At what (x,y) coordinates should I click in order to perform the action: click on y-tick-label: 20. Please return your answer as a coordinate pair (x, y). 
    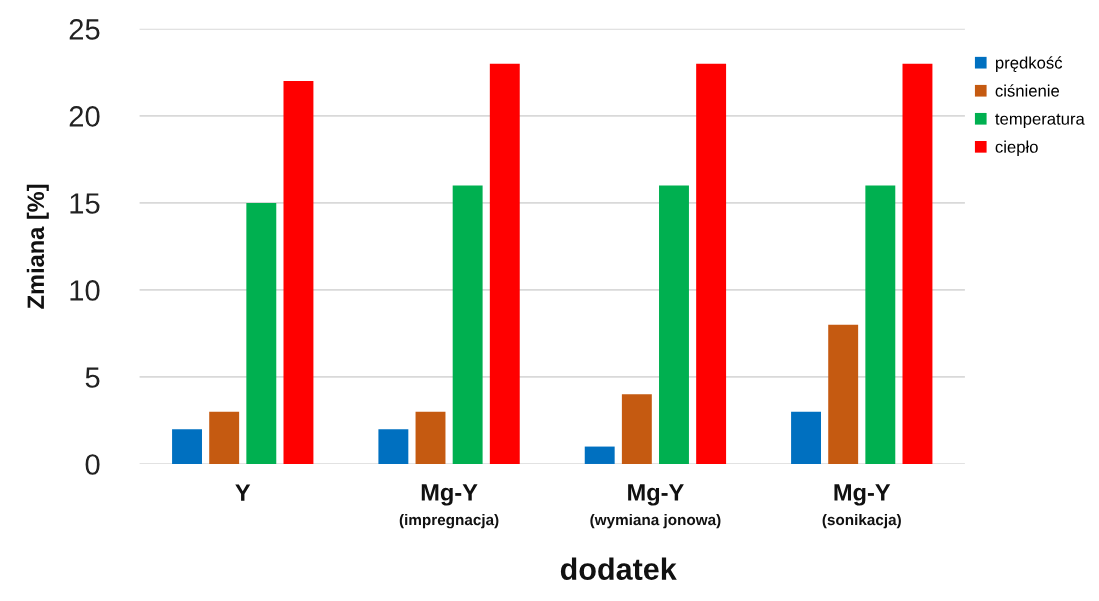
    Looking at the image, I should click on (84, 116).